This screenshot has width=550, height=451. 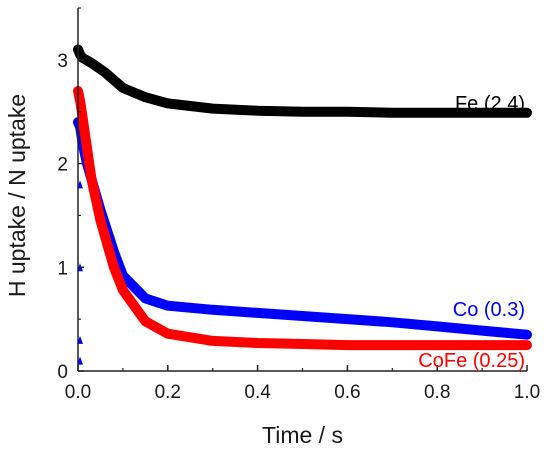 What do you see at coordinates (78, 392) in the screenshot?
I see `x-tick-label: 0.0` at bounding box center [78, 392].